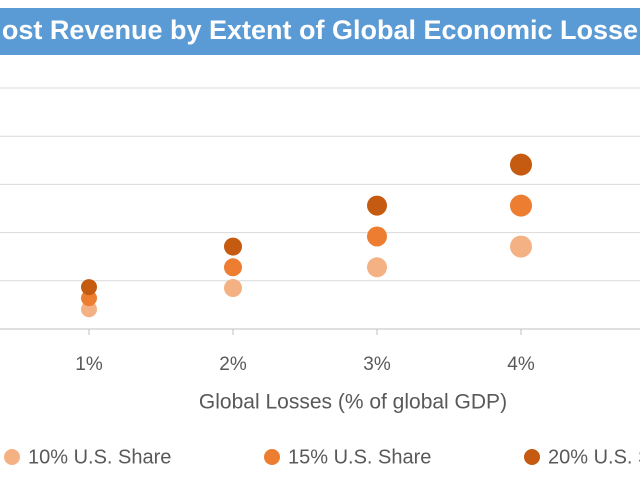 The image size is (640, 480). I want to click on title-bar, so click(320, 31).